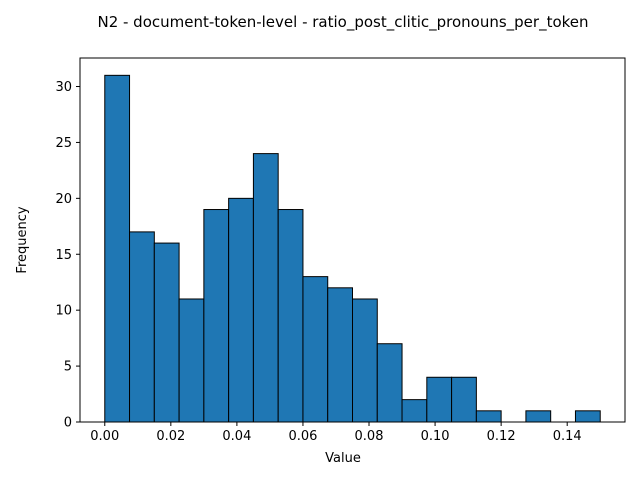  Describe the element at coordinates (170, 436) in the screenshot. I see `x-tick-label: 0.02` at that location.